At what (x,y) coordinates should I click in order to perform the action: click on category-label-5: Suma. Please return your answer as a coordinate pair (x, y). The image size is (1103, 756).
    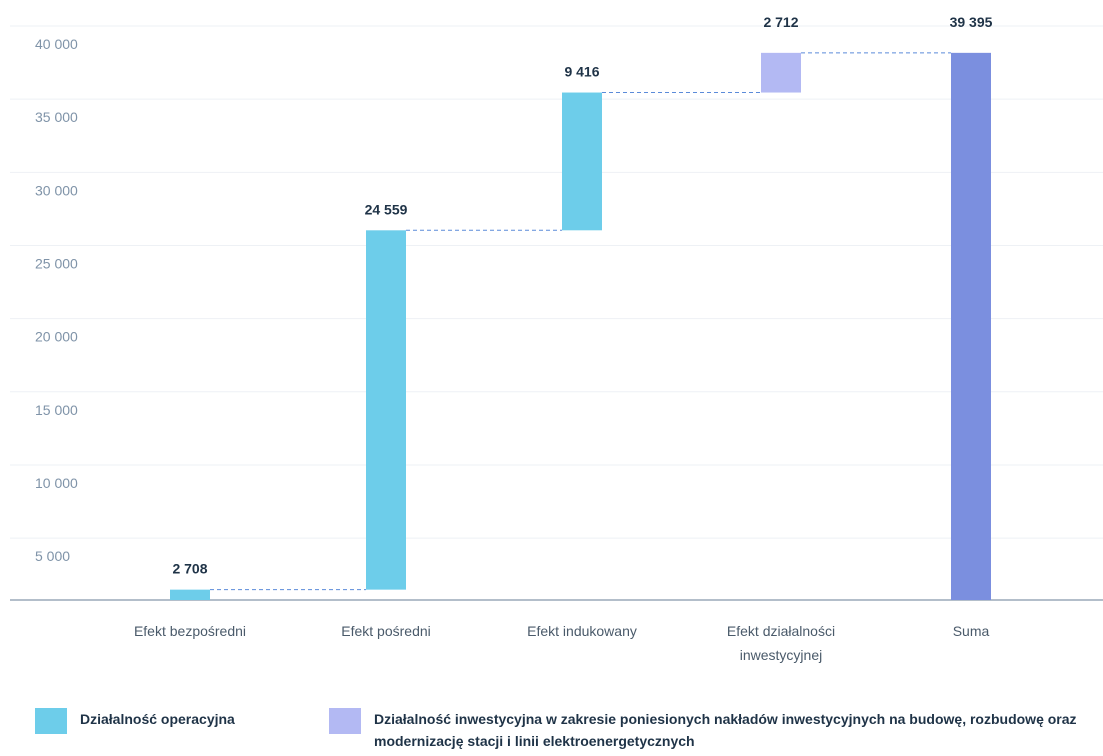
    Looking at the image, I should click on (971, 631).